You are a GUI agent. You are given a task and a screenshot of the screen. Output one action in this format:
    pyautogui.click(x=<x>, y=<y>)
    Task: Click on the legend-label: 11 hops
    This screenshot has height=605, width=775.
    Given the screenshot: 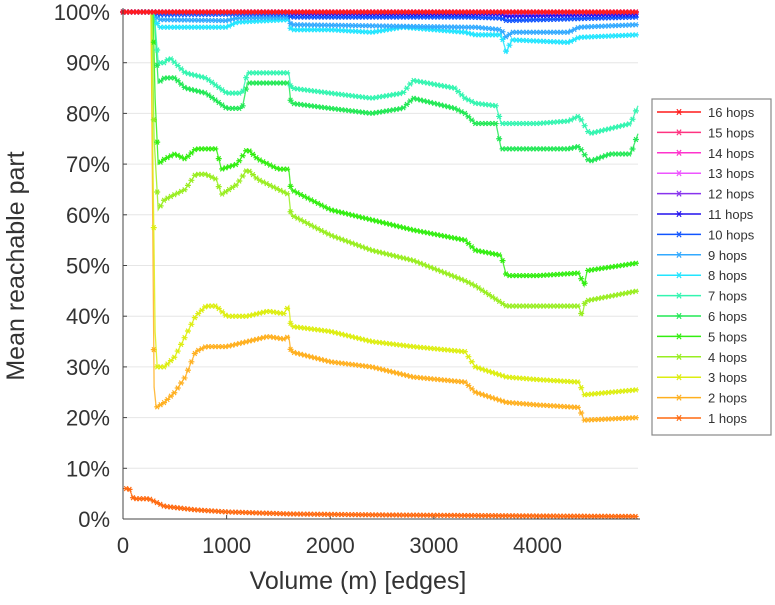 What is the action you would take?
    pyautogui.click(x=731, y=214)
    